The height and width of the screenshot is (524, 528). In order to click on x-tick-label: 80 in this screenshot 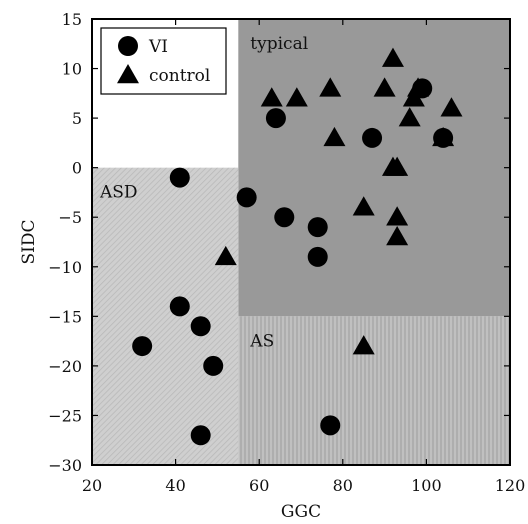, I will do `click(343, 485)`.